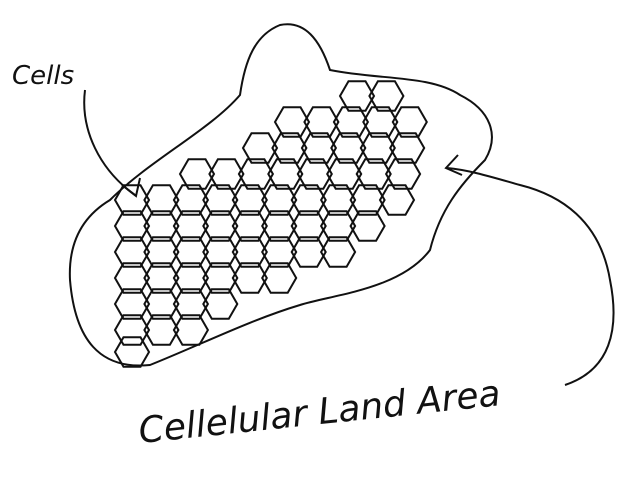 The height and width of the screenshot is (479, 638). Describe the element at coordinates (131, 187) in the screenshot. I see `cells-arrow-head` at that location.